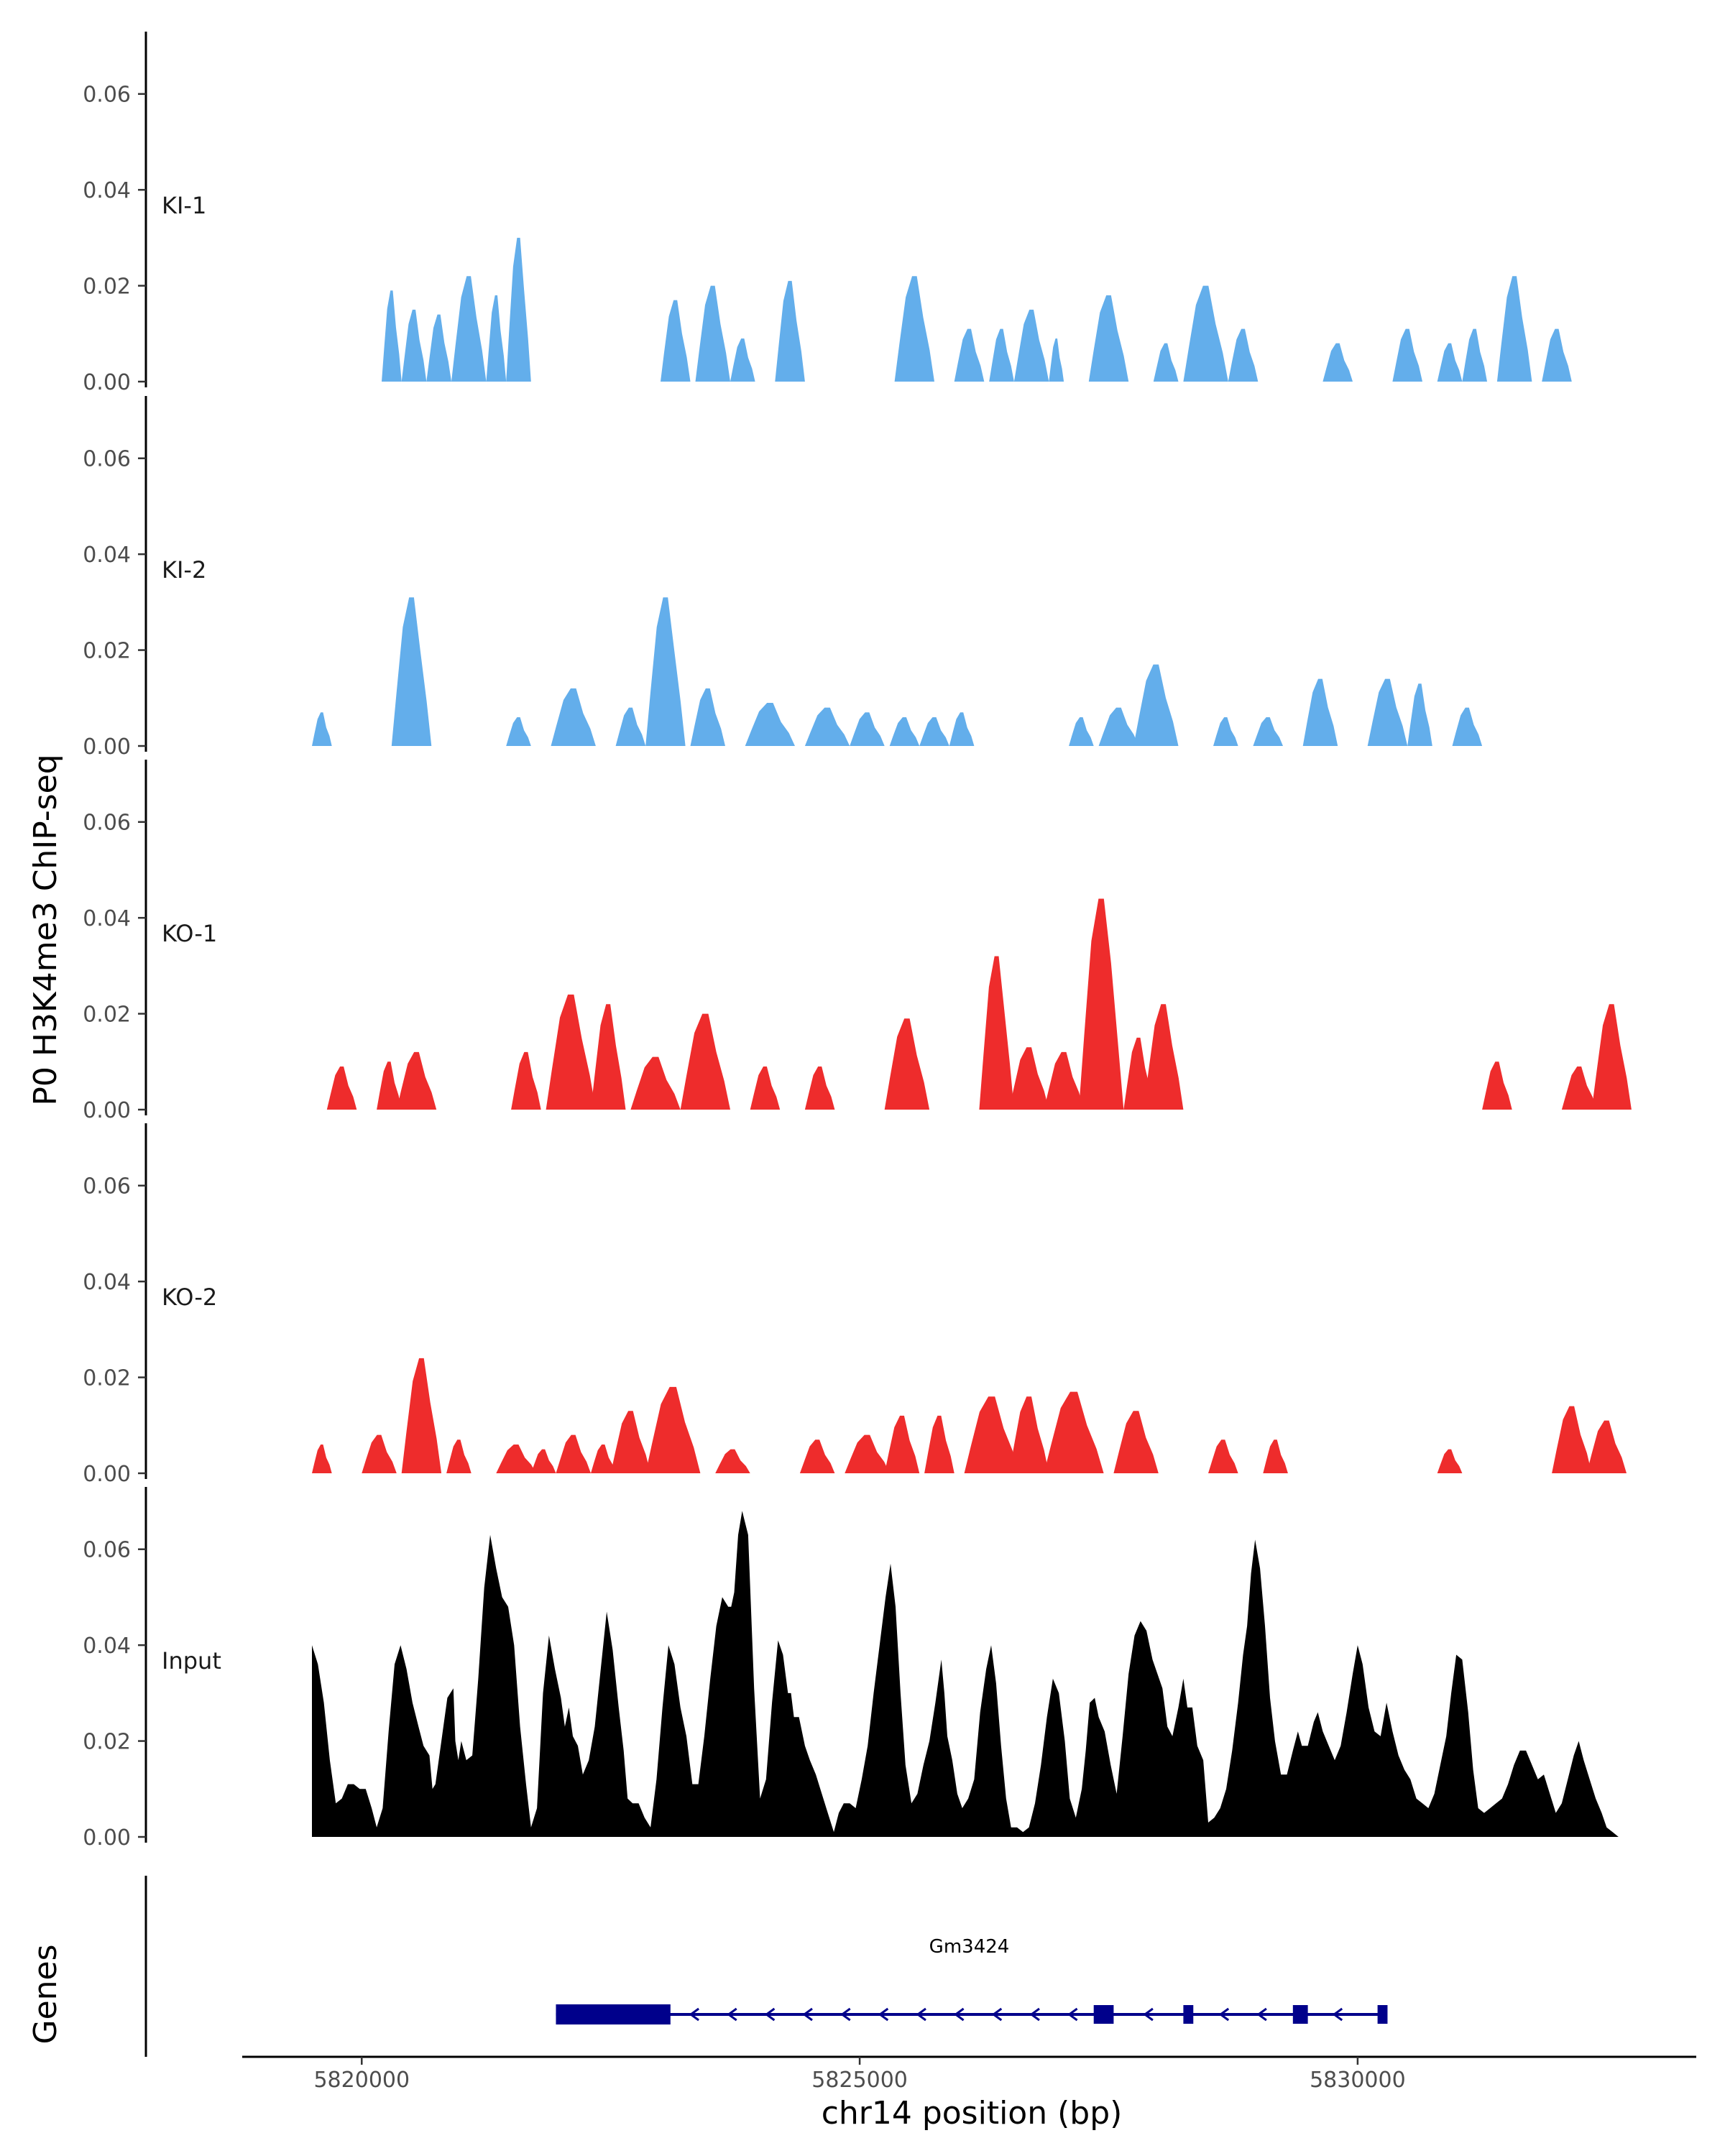 This screenshot has width=1725, height=2156. Describe the element at coordinates (969, 1947) in the screenshot. I see `gene-name: Gm3424` at that location.